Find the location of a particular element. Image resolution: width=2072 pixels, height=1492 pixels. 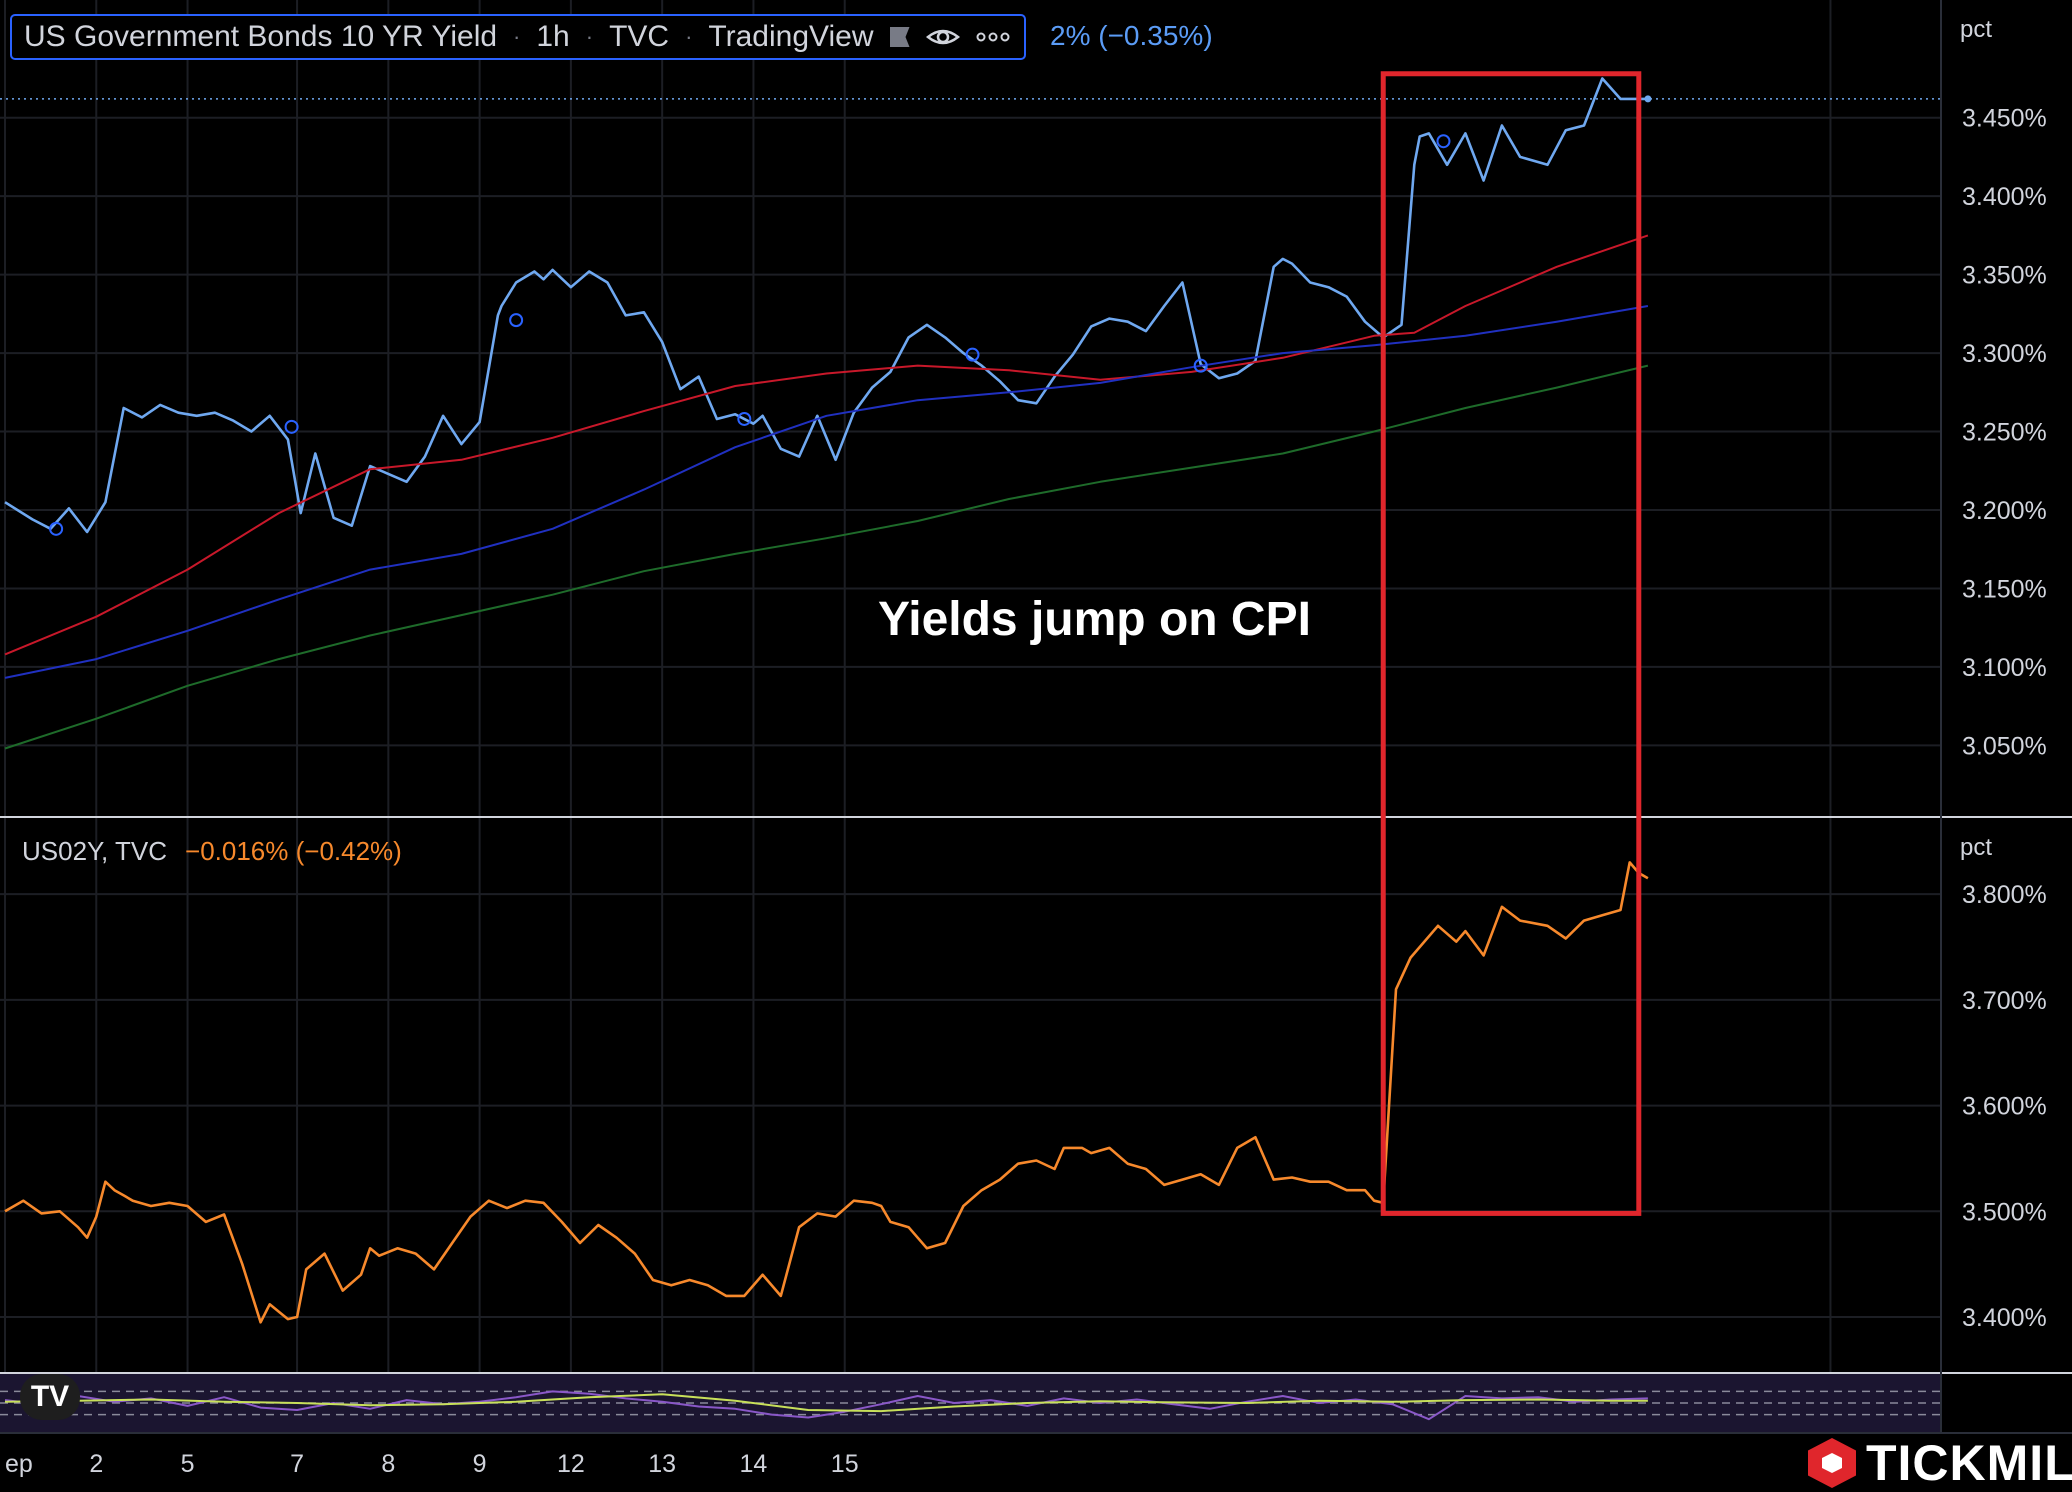

y-tick-label: 3.200% is located at coordinates (2004, 511).